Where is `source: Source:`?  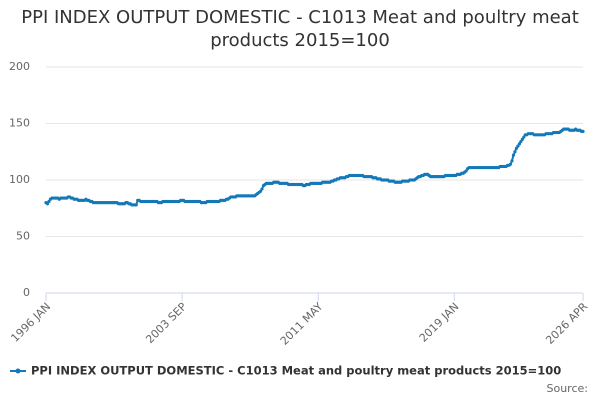
source: Source: is located at coordinates (568, 388).